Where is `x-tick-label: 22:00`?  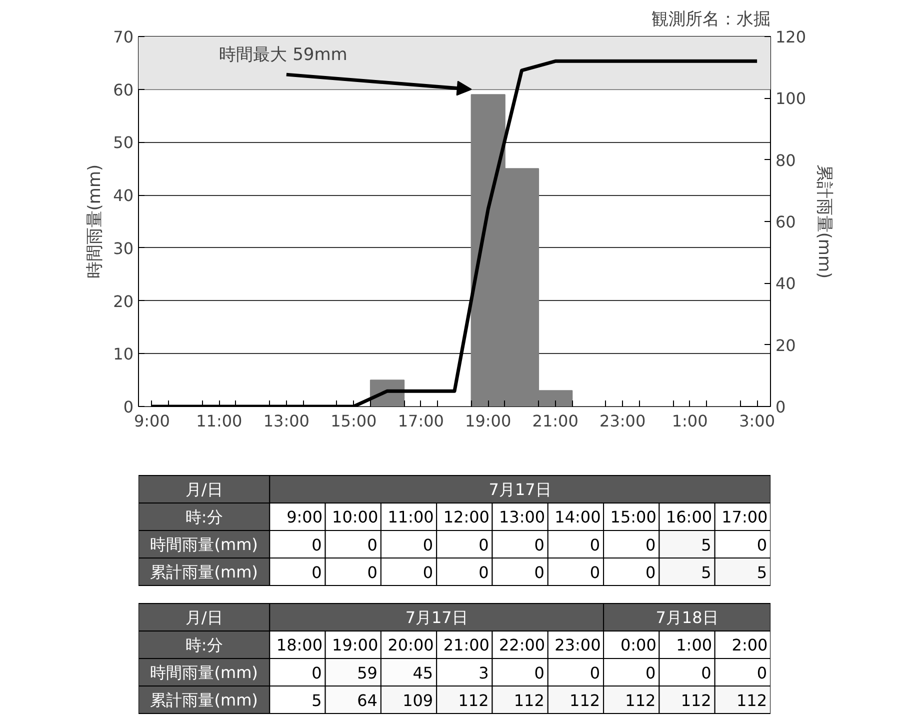 x-tick-label: 22:00 is located at coordinates (522, 644).